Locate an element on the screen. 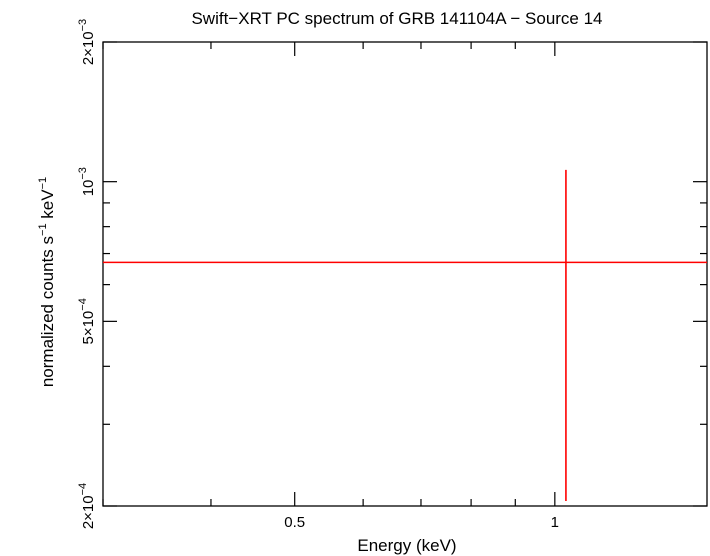 This screenshot has width=710, height=556. y-tick-labels: 2×10−4 5×10−4 10−3 2×10−3 is located at coordinates (87, 274).